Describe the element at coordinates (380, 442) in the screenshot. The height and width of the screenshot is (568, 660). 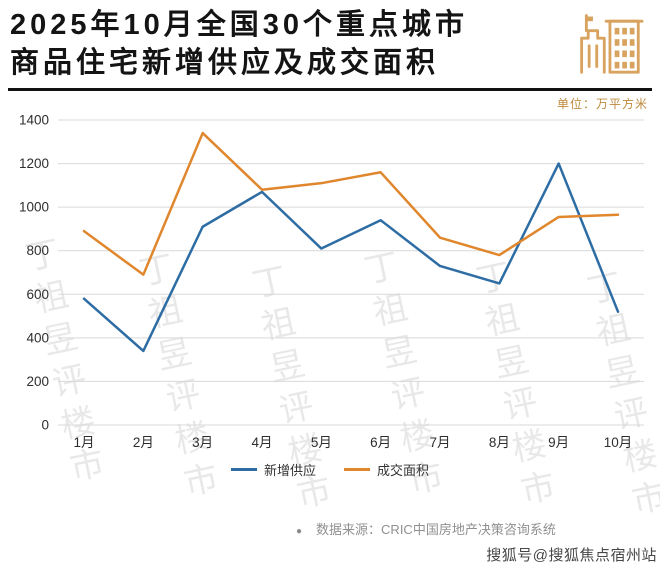
I see `svg-text: 6月` at that location.